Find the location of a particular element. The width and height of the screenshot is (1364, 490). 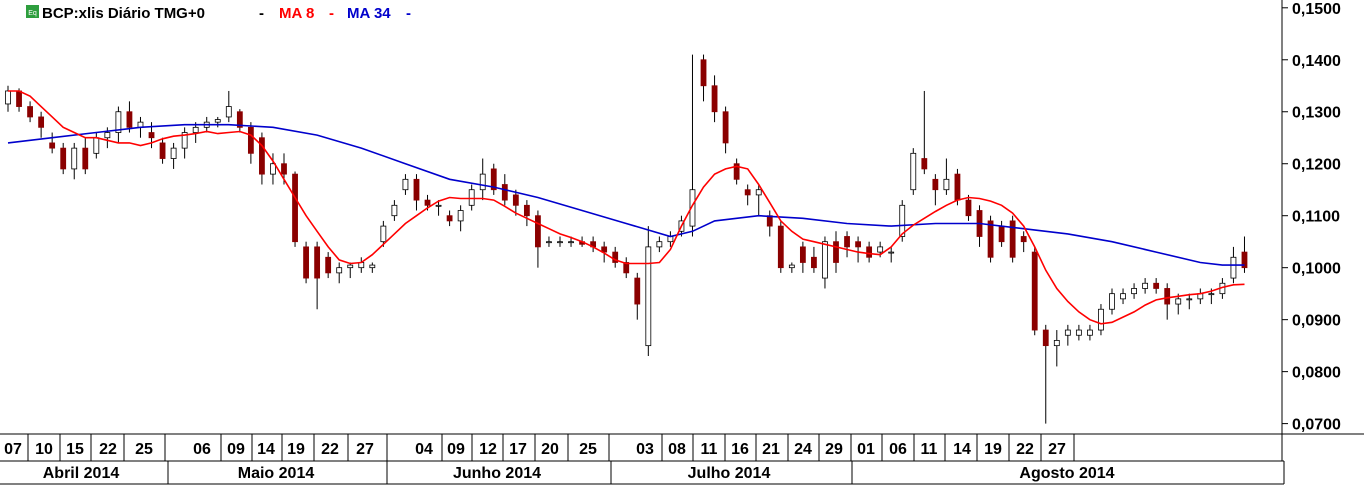

x-tick-label: 11 is located at coordinates (709, 449).